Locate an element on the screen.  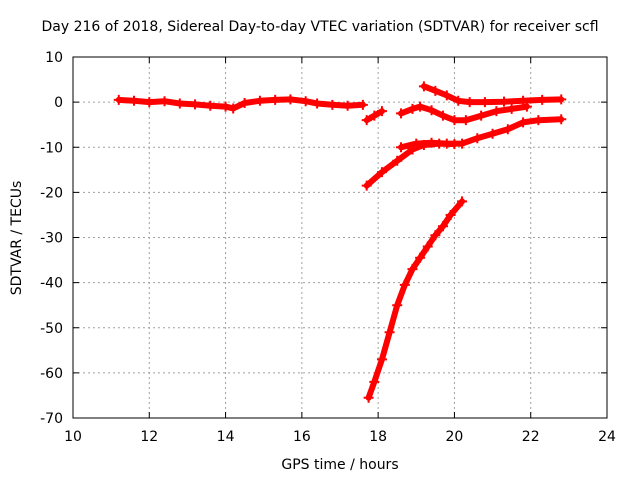
x-tick-label: 24 is located at coordinates (607, 437).